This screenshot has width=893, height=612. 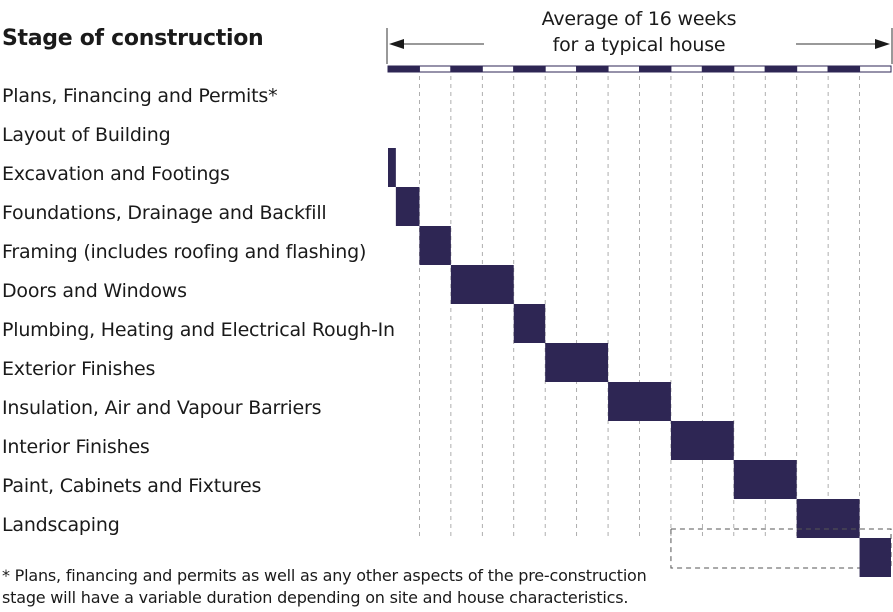 I want to click on stage-label: Excavation and Footings, so click(x=116, y=174).